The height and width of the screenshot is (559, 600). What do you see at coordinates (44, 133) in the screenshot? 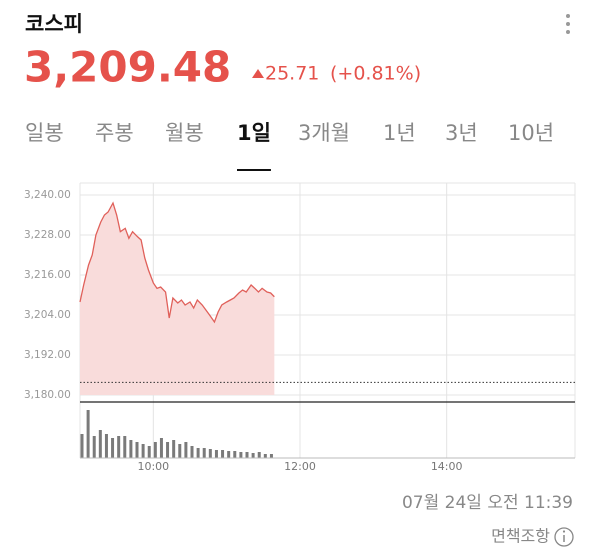
I see `tab: 일봉` at bounding box center [44, 133].